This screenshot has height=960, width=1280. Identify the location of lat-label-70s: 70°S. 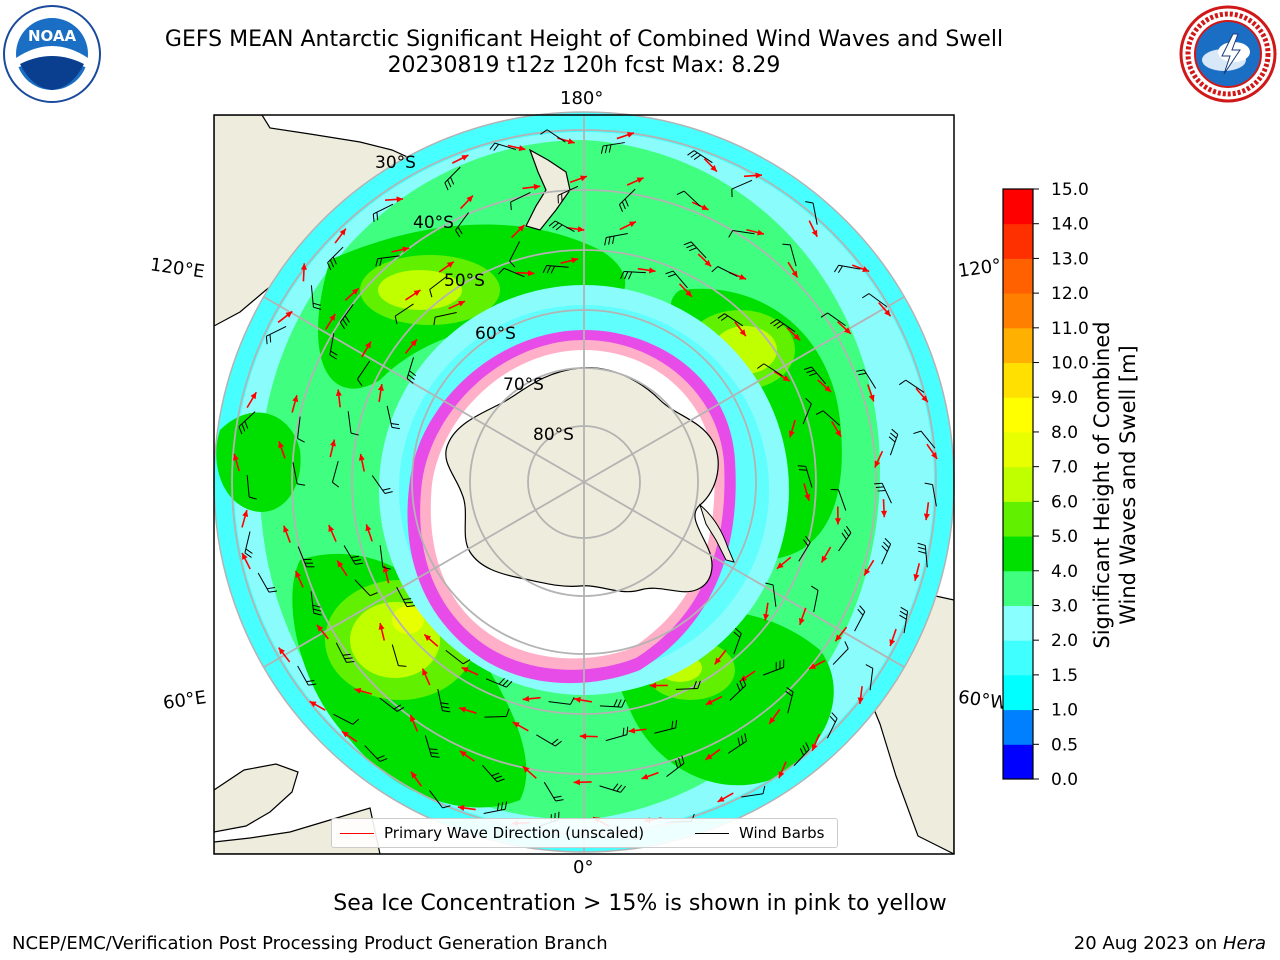
(523, 385).